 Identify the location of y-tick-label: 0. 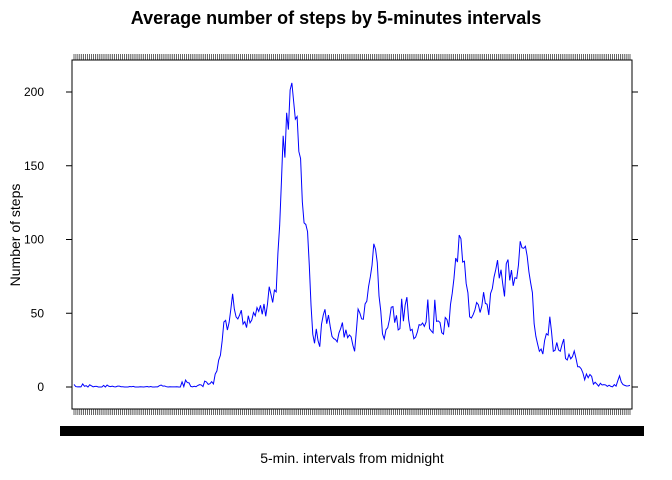
(40, 387).